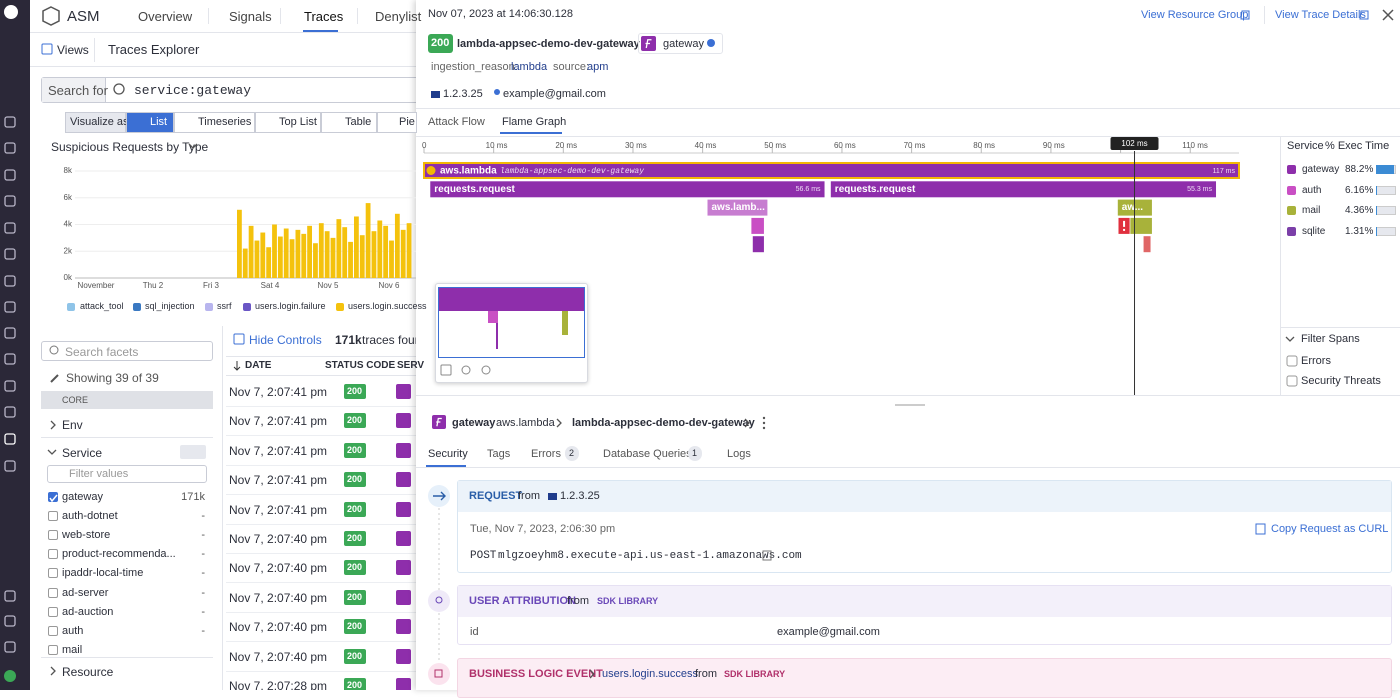  I want to click on facet-filter-toggle, so click(193, 452).